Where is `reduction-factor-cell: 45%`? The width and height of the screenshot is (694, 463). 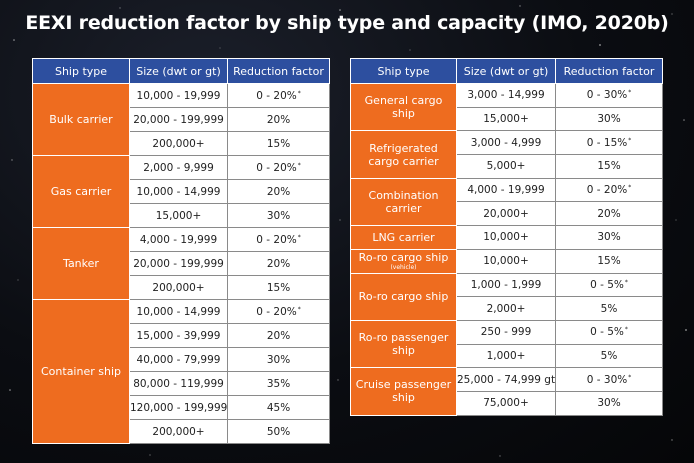 reduction-factor-cell: 45% is located at coordinates (278, 407).